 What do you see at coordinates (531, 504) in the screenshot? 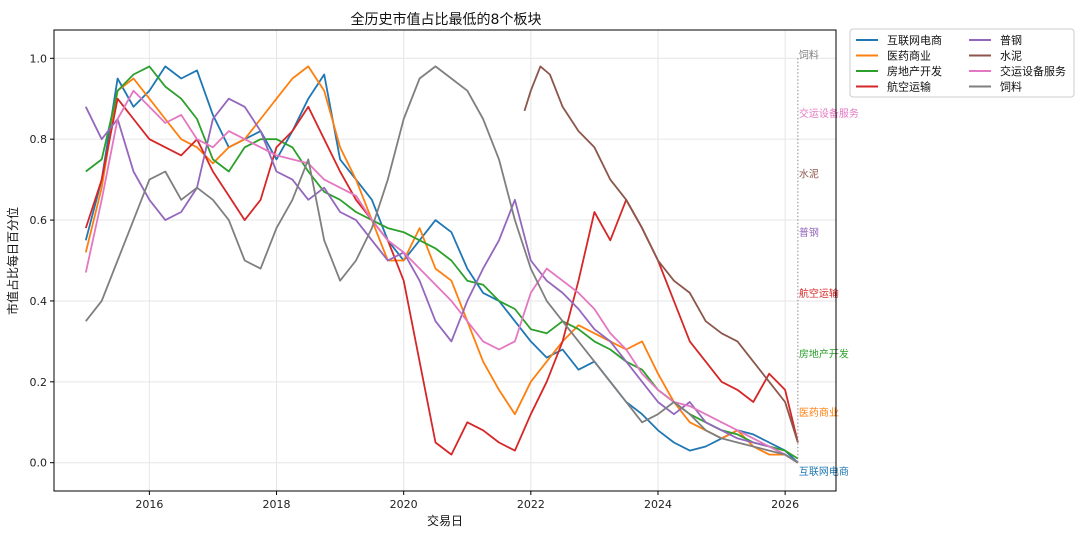
I see `x-tick-label: 2022` at bounding box center [531, 504].